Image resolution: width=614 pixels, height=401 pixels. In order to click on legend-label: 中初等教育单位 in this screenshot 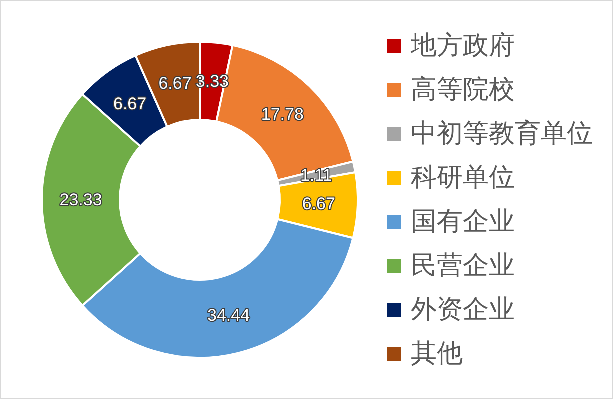, I will do `click(502, 134)`.